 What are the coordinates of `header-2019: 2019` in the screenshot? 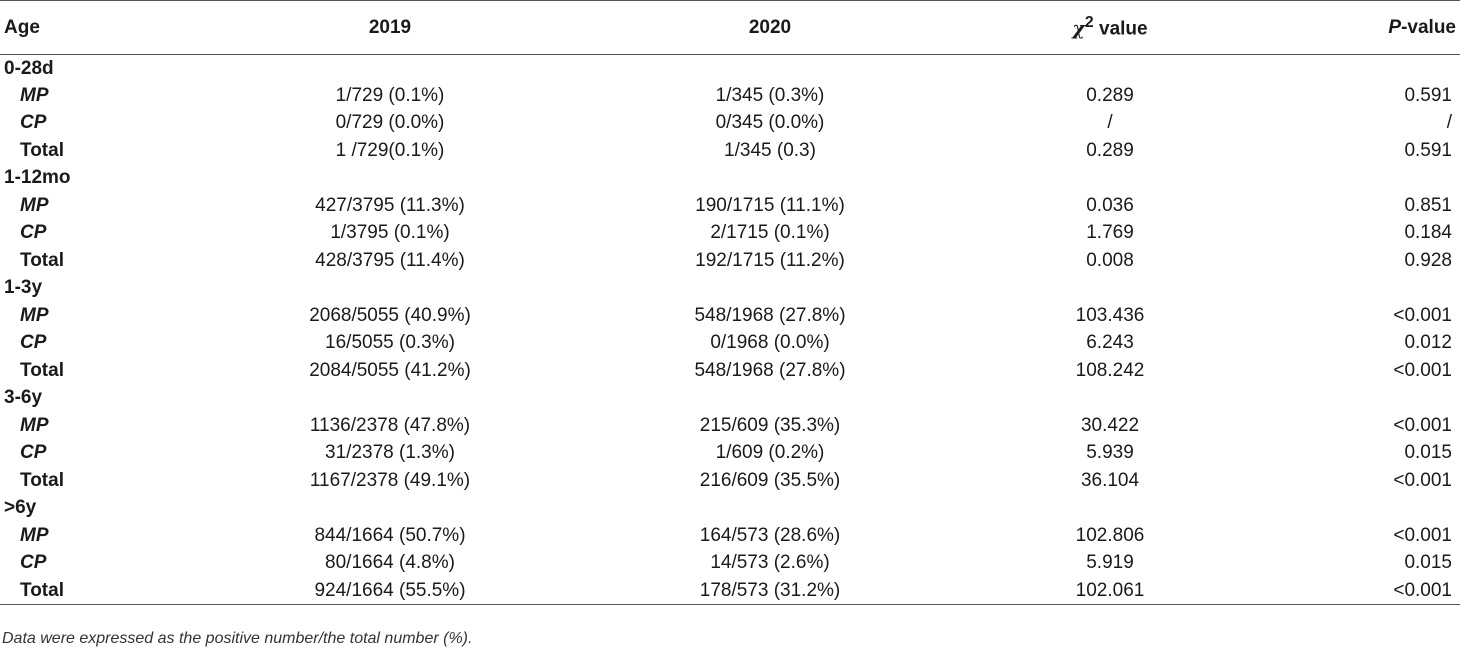 It's located at (390, 27).